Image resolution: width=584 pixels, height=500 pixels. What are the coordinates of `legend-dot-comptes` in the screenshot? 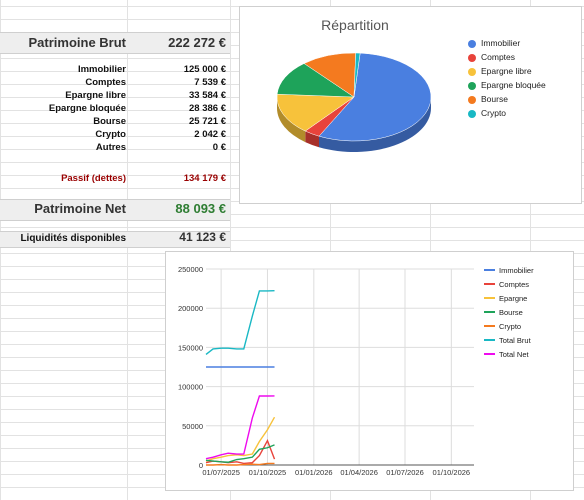 It's located at (472, 58).